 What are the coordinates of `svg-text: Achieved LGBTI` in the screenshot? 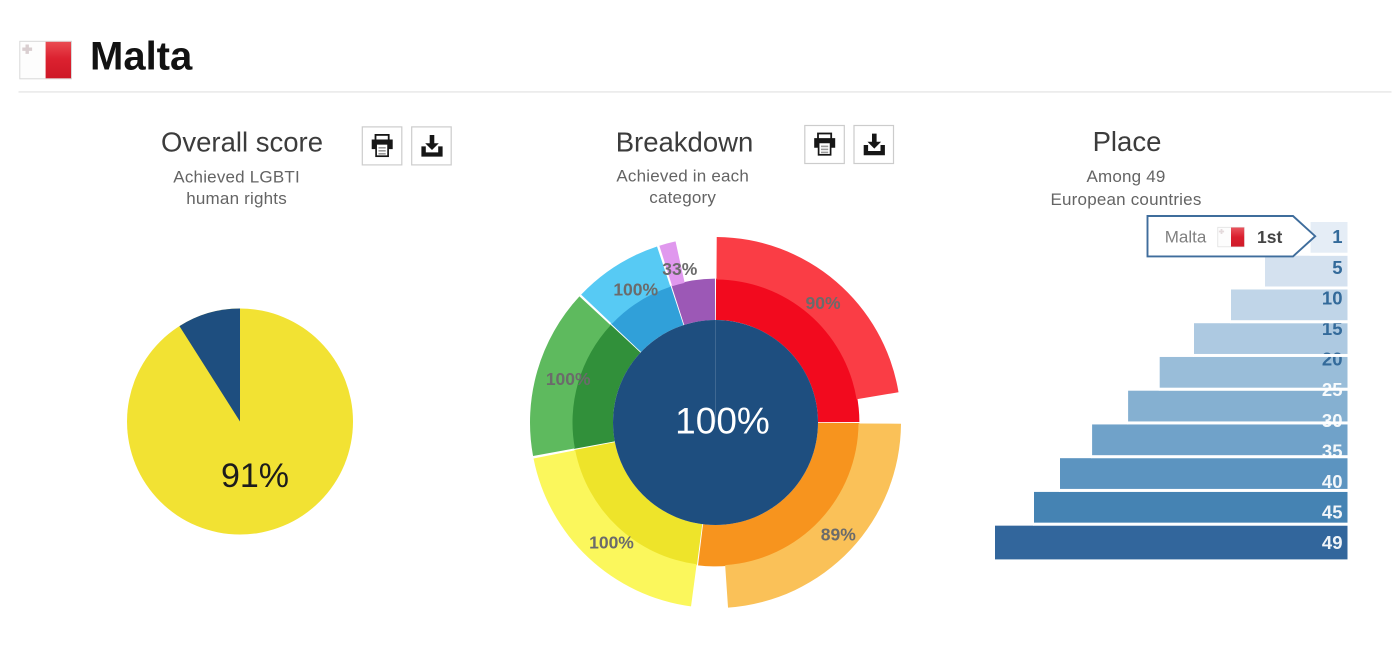 It's located at (236, 177).